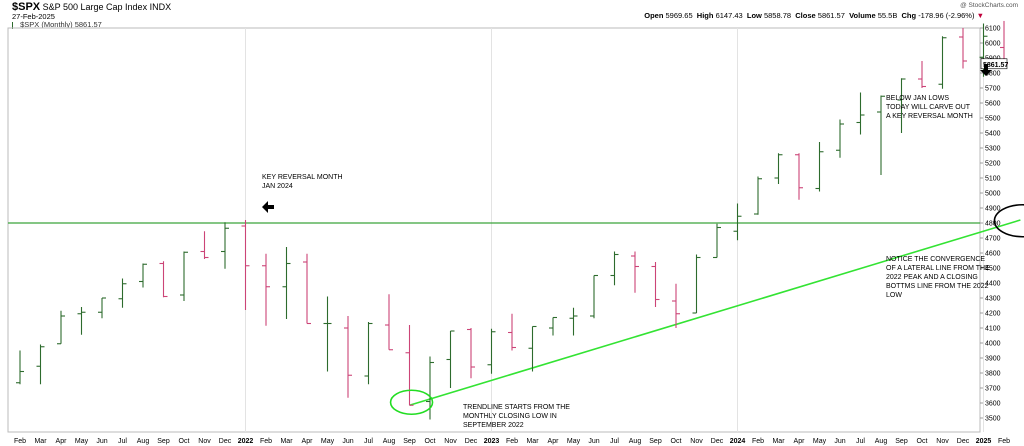  What do you see at coordinates (929, 116) in the screenshot?
I see `below-jan-note-line: A KEY REVERSAL MONTH` at bounding box center [929, 116].